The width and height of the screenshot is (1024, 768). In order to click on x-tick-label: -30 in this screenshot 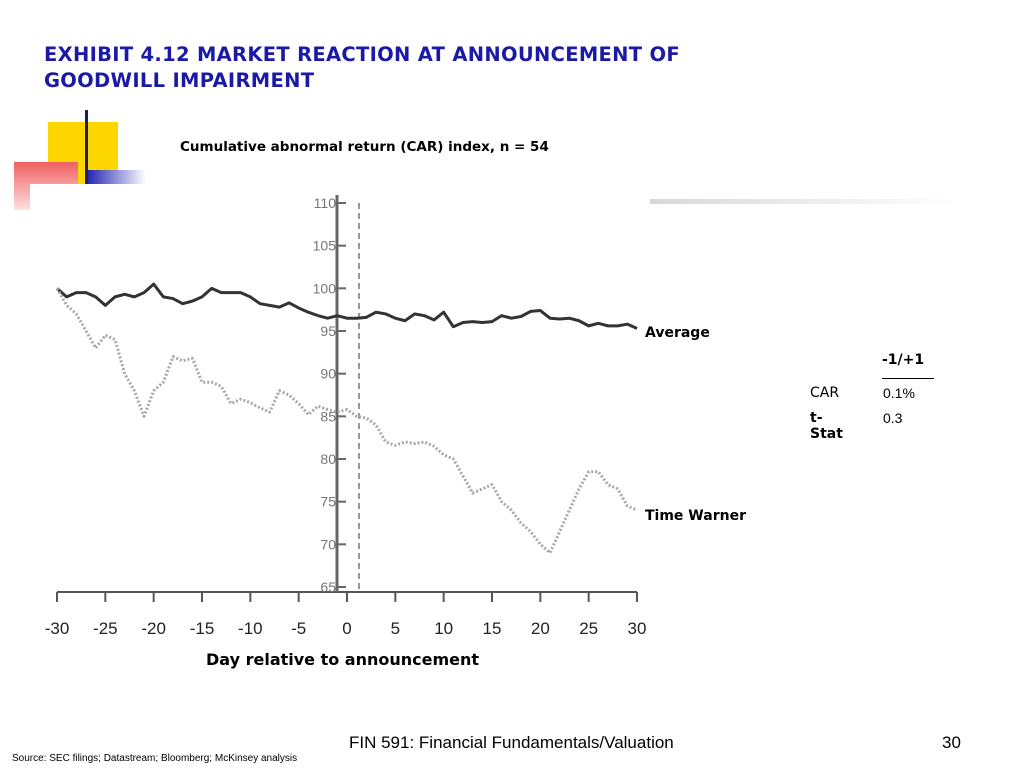, I will do `click(57, 628)`.